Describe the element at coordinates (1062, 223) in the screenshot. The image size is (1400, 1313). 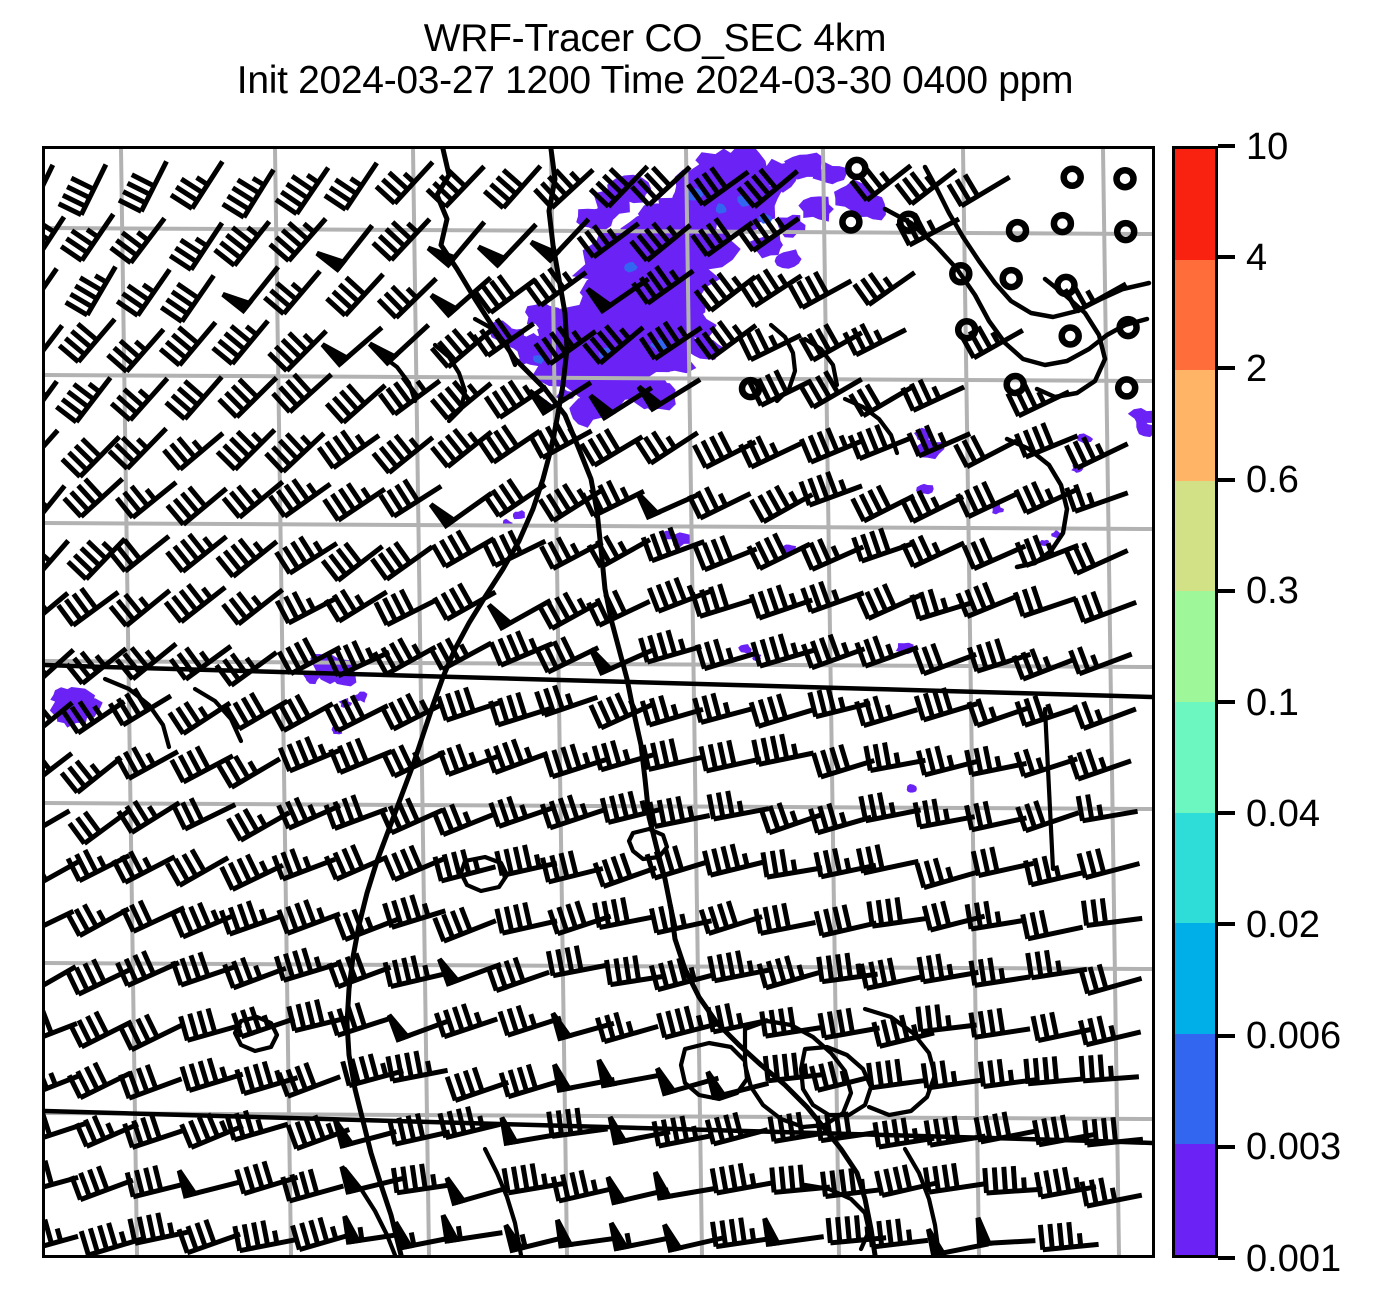
I see `calm-wind-circle` at that location.